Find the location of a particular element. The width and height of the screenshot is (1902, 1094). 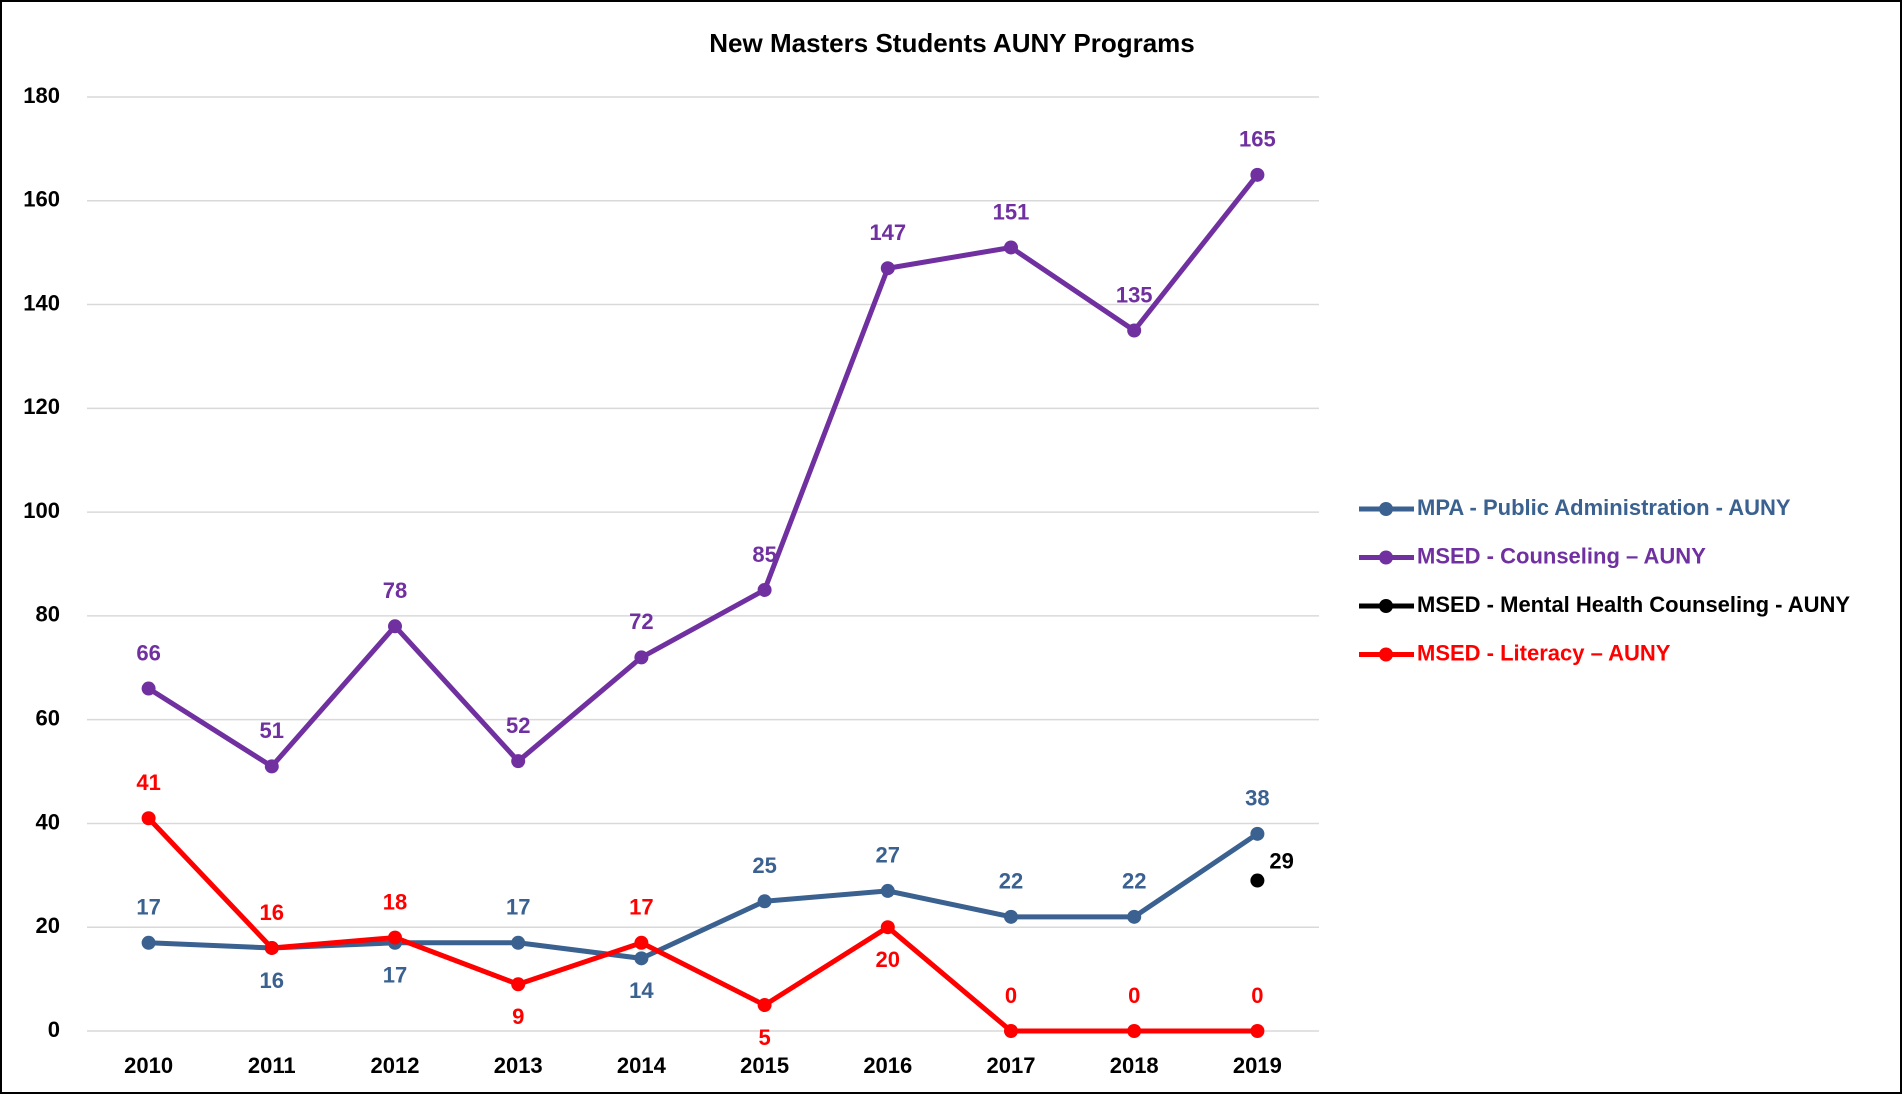

legend-label: MSED - Mental Health Counseling - AUNY is located at coordinates (1633, 604).